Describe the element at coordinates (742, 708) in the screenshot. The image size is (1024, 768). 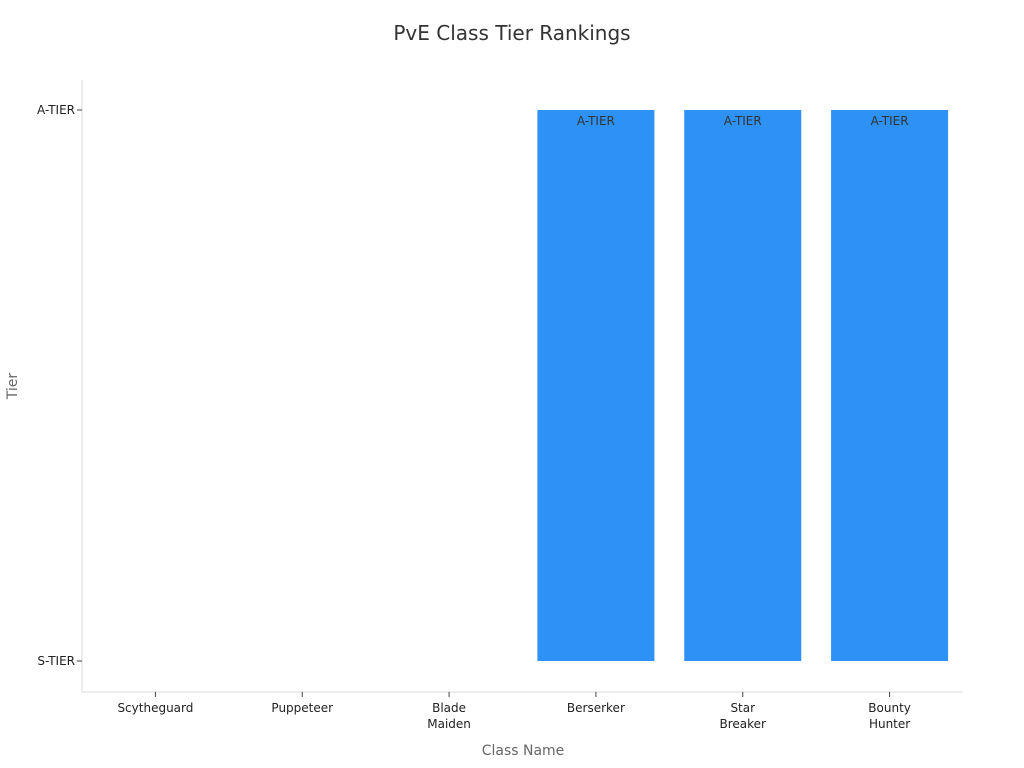
I see `x-tick-label-line: Star` at that location.